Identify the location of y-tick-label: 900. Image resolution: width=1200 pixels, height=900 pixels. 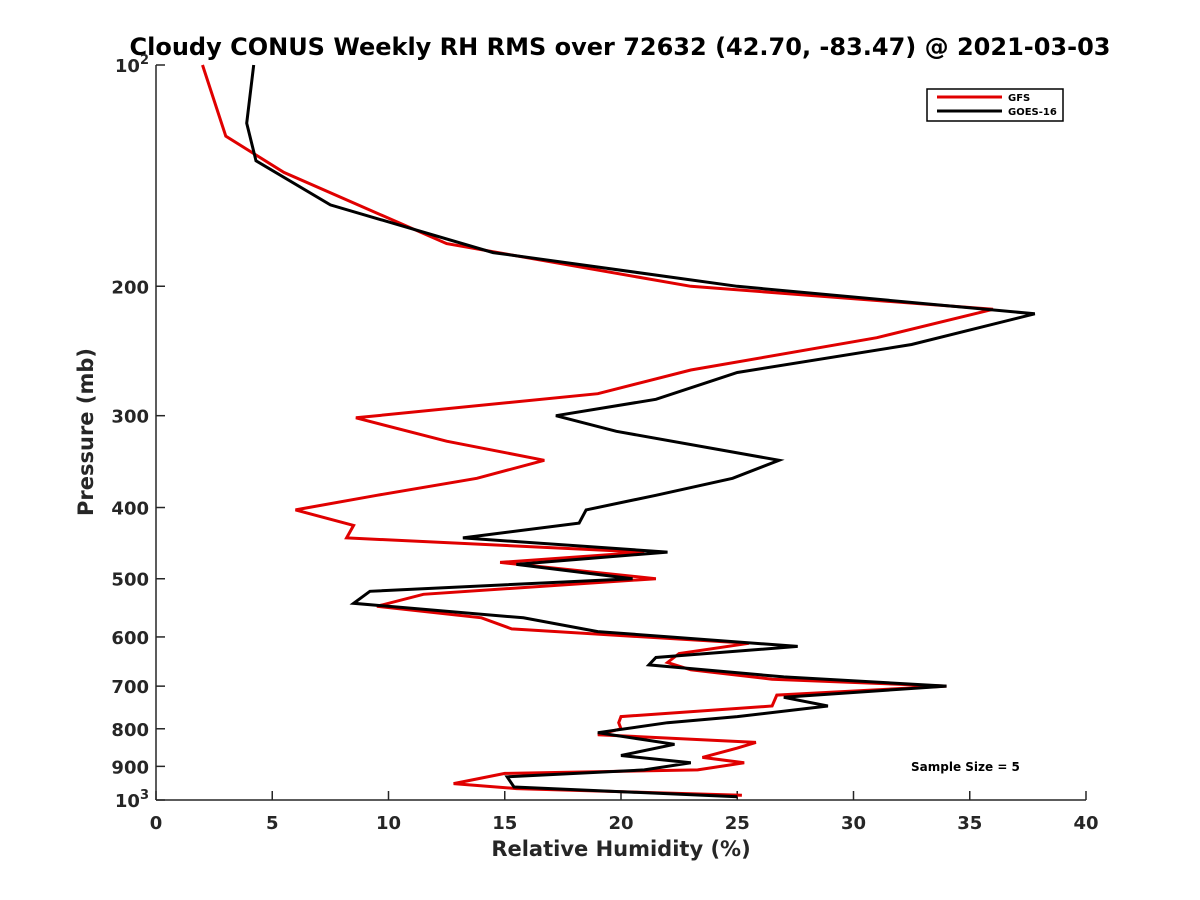
(130, 767).